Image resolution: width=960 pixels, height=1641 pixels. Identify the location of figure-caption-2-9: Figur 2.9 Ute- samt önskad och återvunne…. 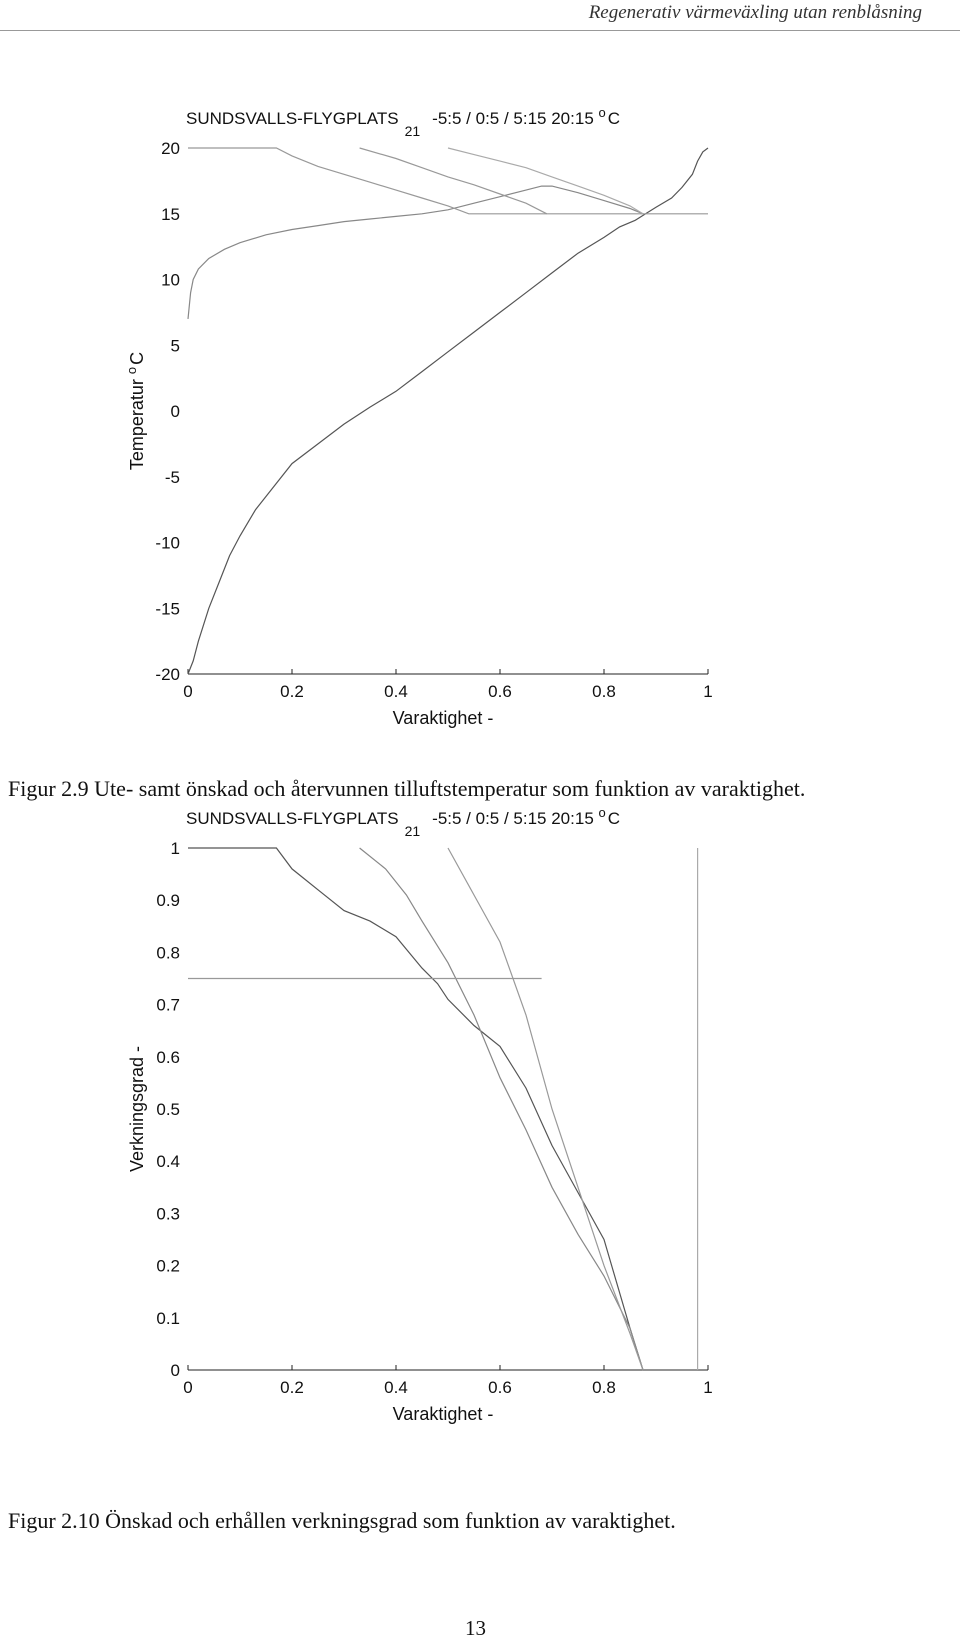
(407, 788).